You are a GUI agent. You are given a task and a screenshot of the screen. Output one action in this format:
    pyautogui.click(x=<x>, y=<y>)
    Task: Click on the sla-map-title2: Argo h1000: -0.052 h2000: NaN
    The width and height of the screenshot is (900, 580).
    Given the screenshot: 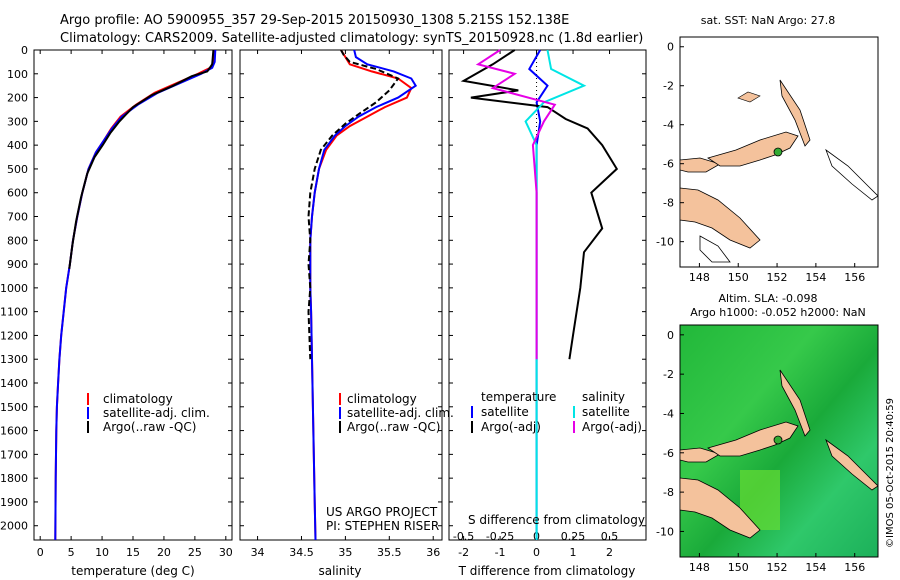 What is the action you would take?
    pyautogui.click(x=778, y=312)
    